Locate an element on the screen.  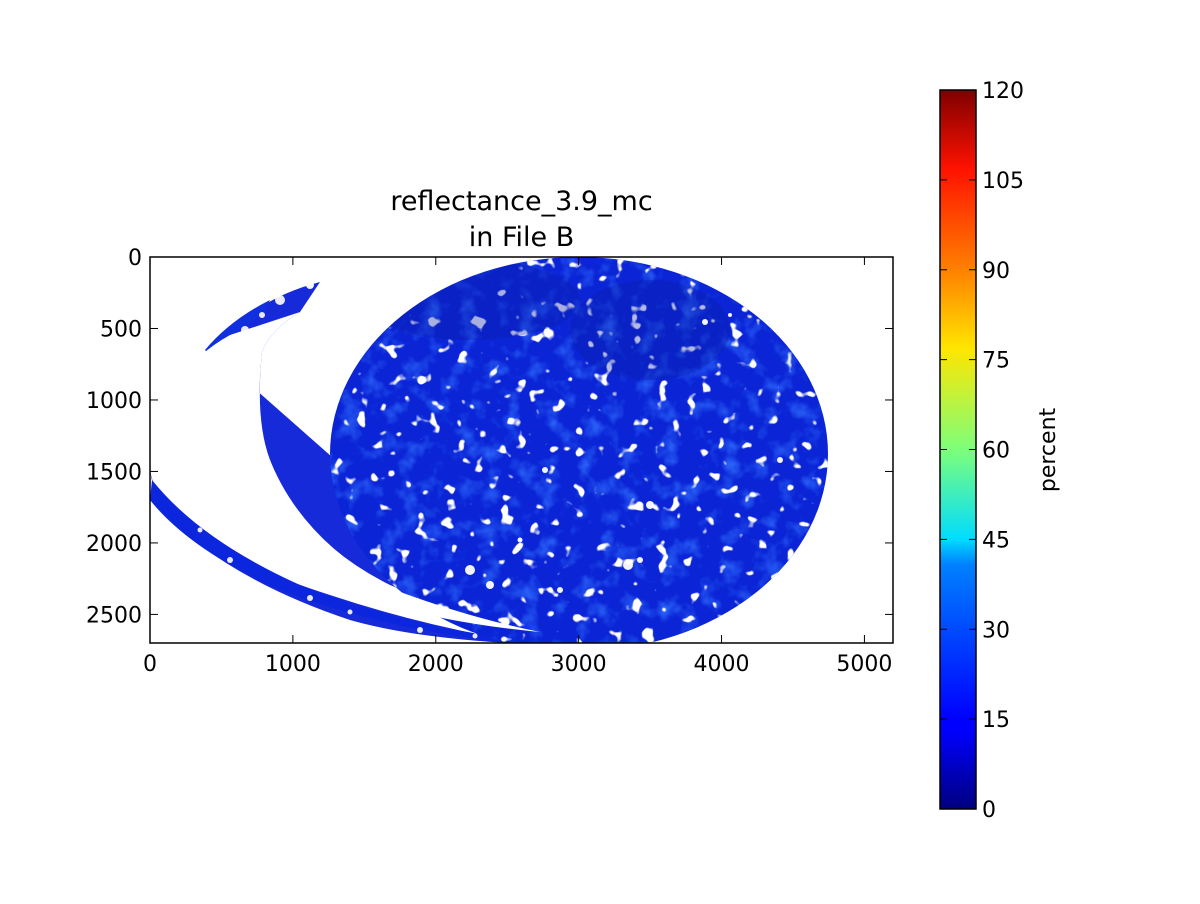
y-tick-label: 1500 is located at coordinates (114, 472).